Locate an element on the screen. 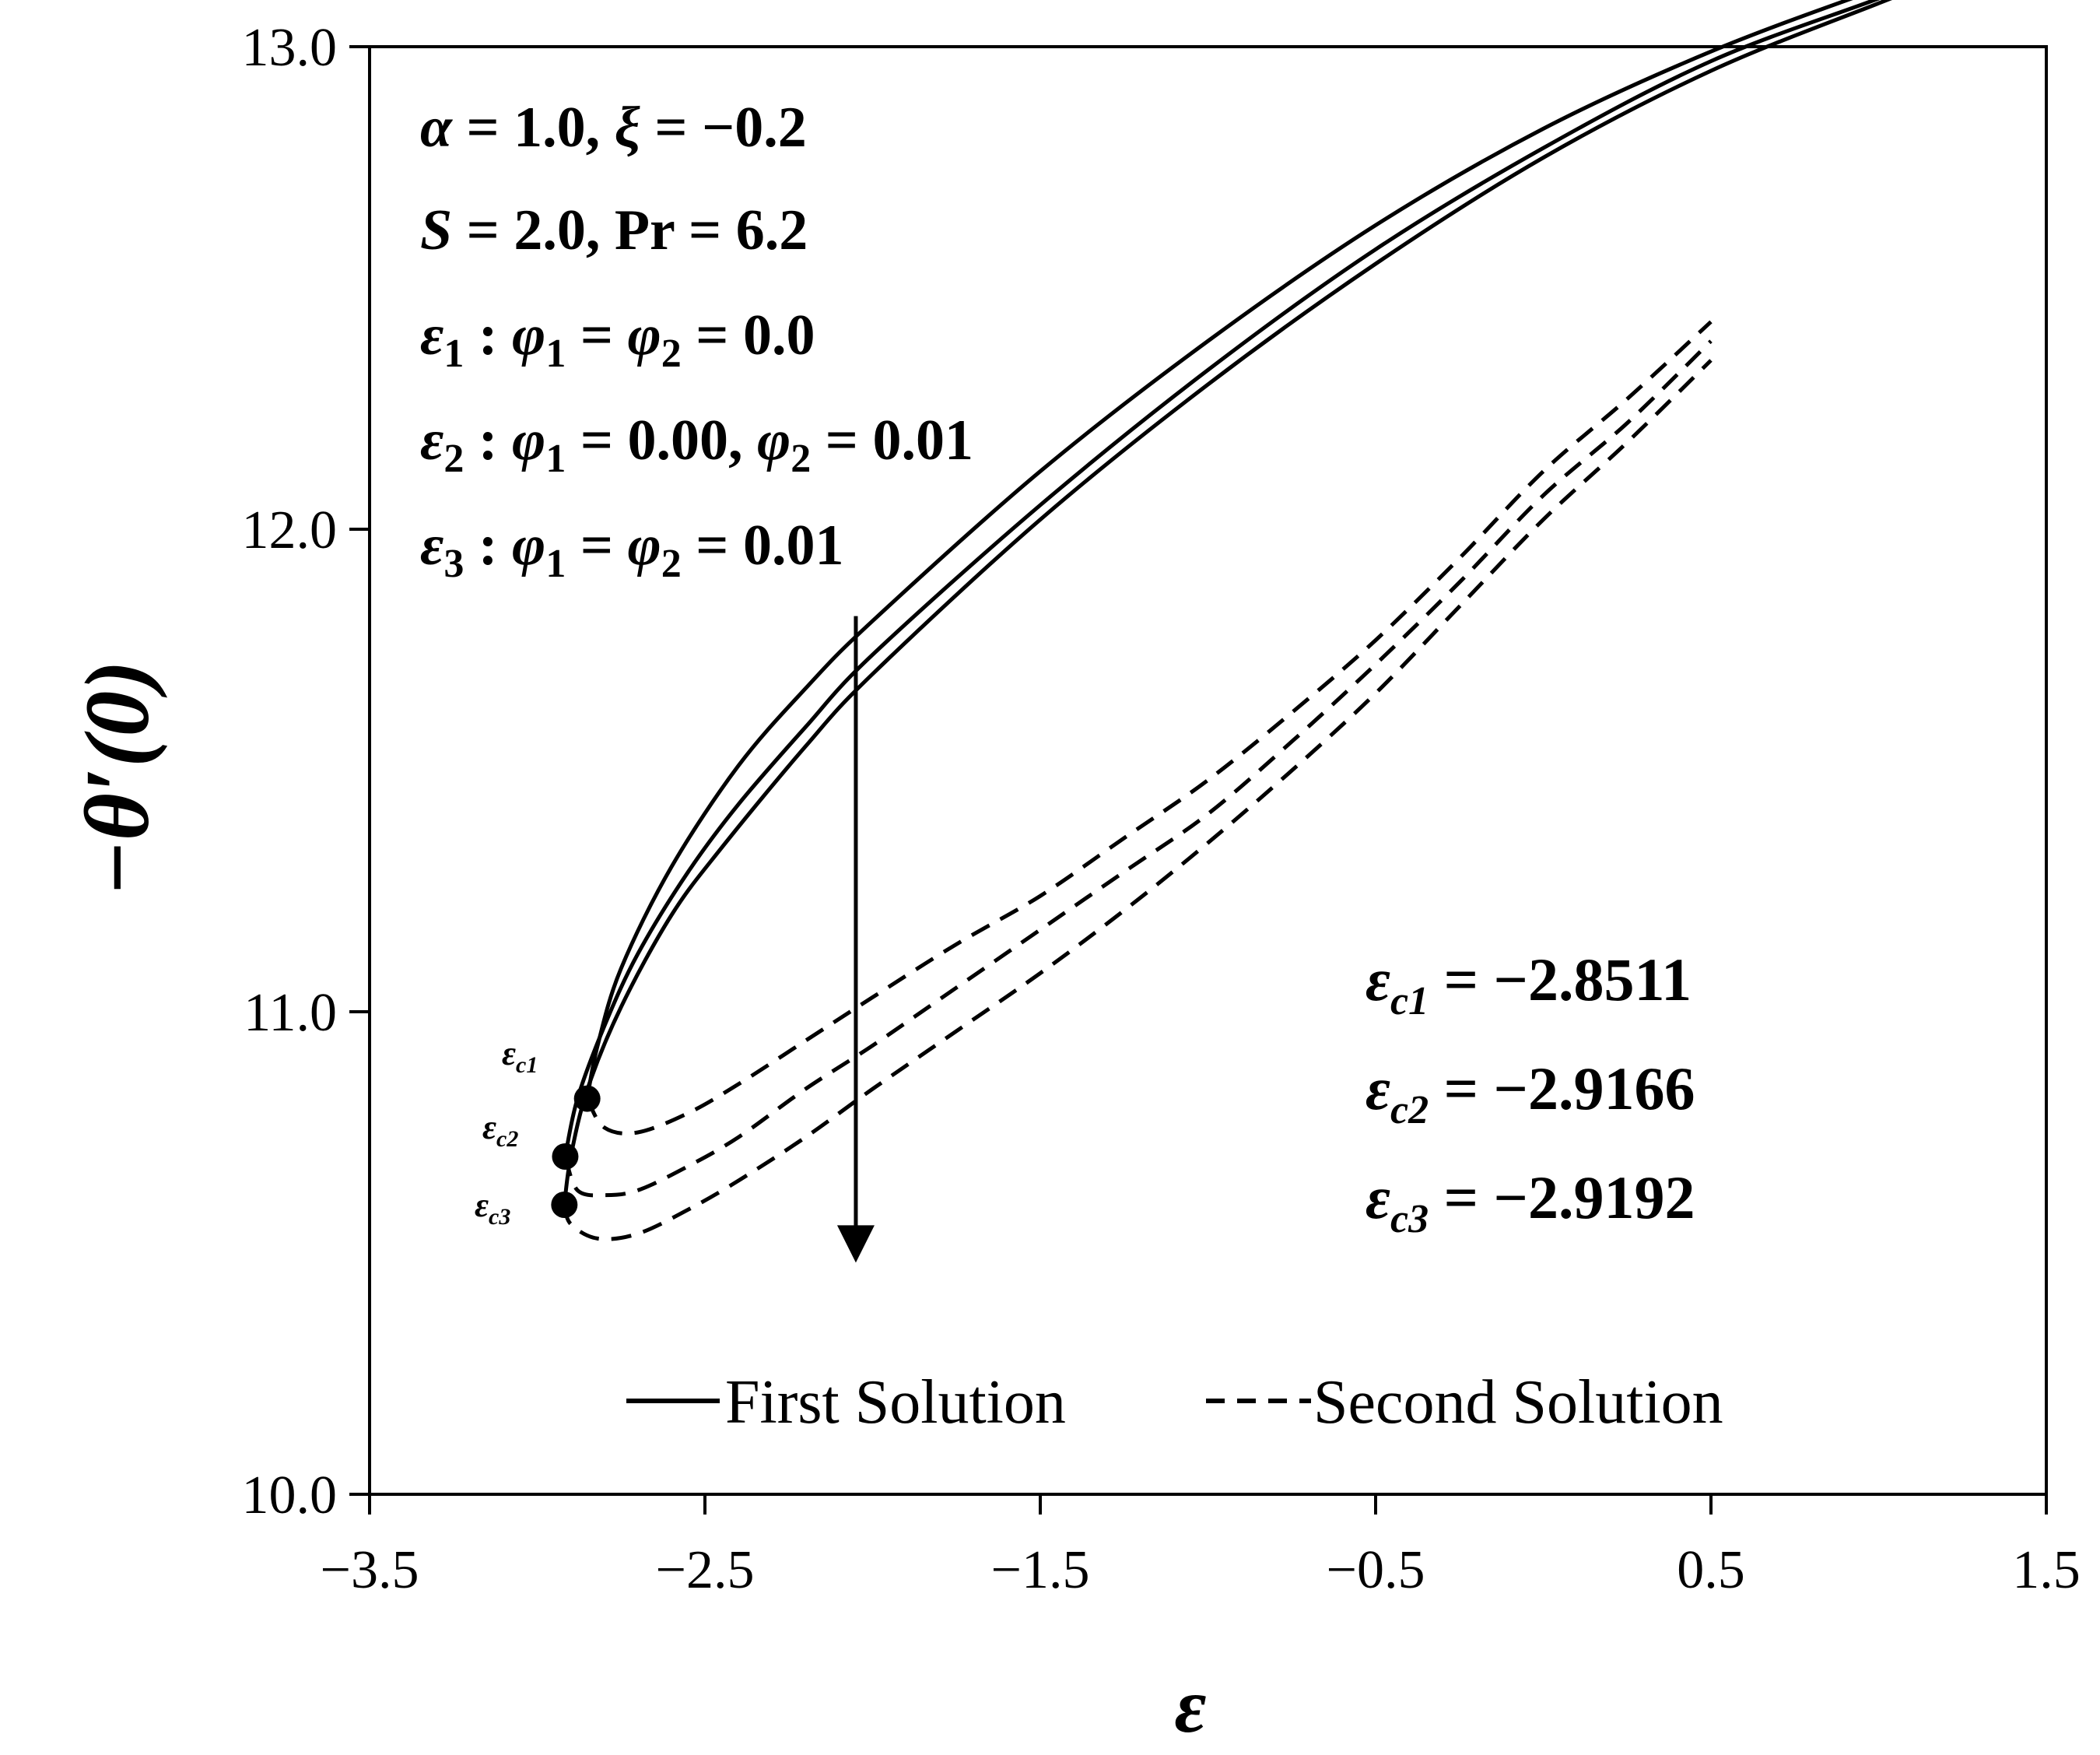 This screenshot has width=2100, height=1755. legend-second-label: Second Solution is located at coordinates (1518, 1402).